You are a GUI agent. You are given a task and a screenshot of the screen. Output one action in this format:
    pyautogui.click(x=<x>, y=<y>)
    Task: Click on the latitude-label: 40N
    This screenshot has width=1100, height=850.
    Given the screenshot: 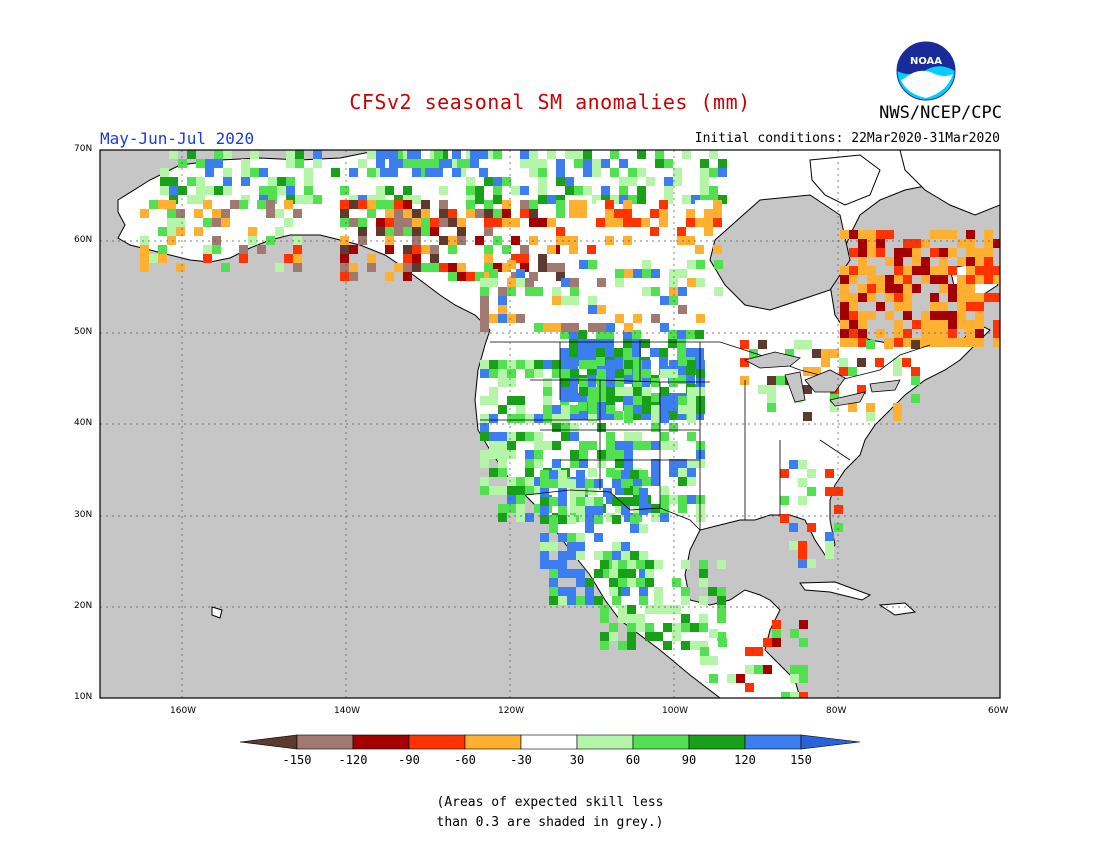 What is the action you would take?
    pyautogui.click(x=83, y=423)
    